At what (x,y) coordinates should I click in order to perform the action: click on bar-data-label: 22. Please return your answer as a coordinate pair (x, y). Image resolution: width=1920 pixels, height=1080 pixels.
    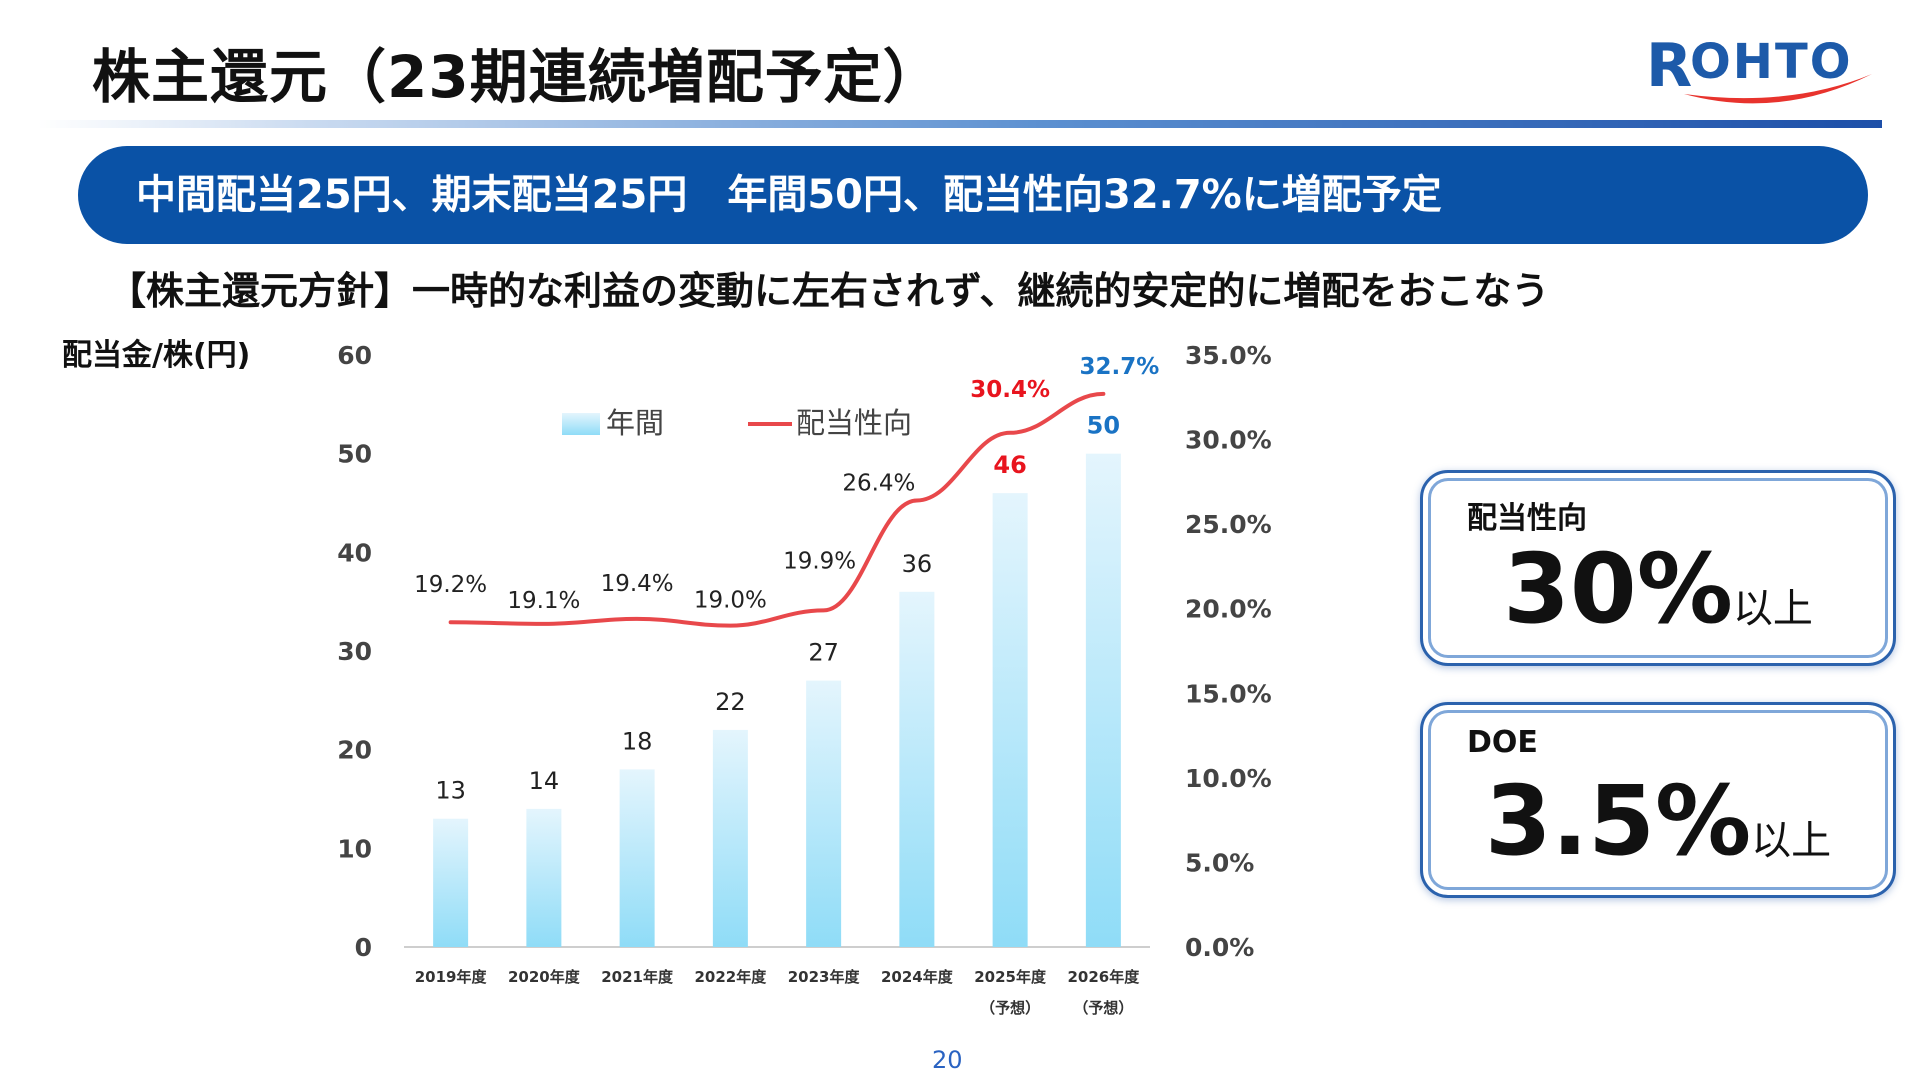
    Looking at the image, I should click on (730, 702).